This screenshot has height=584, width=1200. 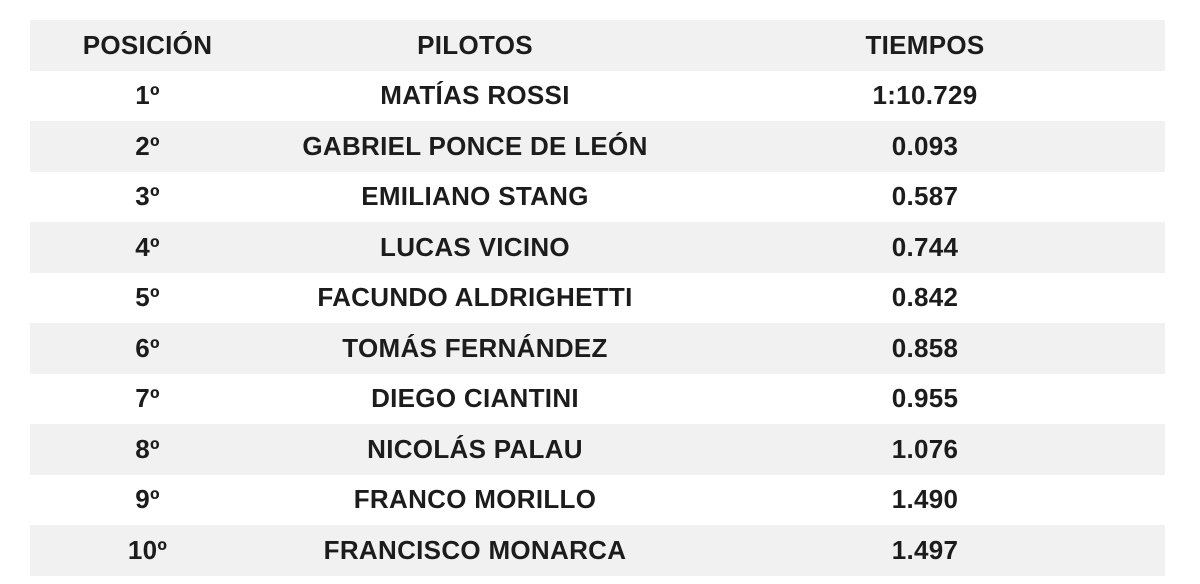 I want to click on driver-name: EMILIANO STANG, so click(x=475, y=196).